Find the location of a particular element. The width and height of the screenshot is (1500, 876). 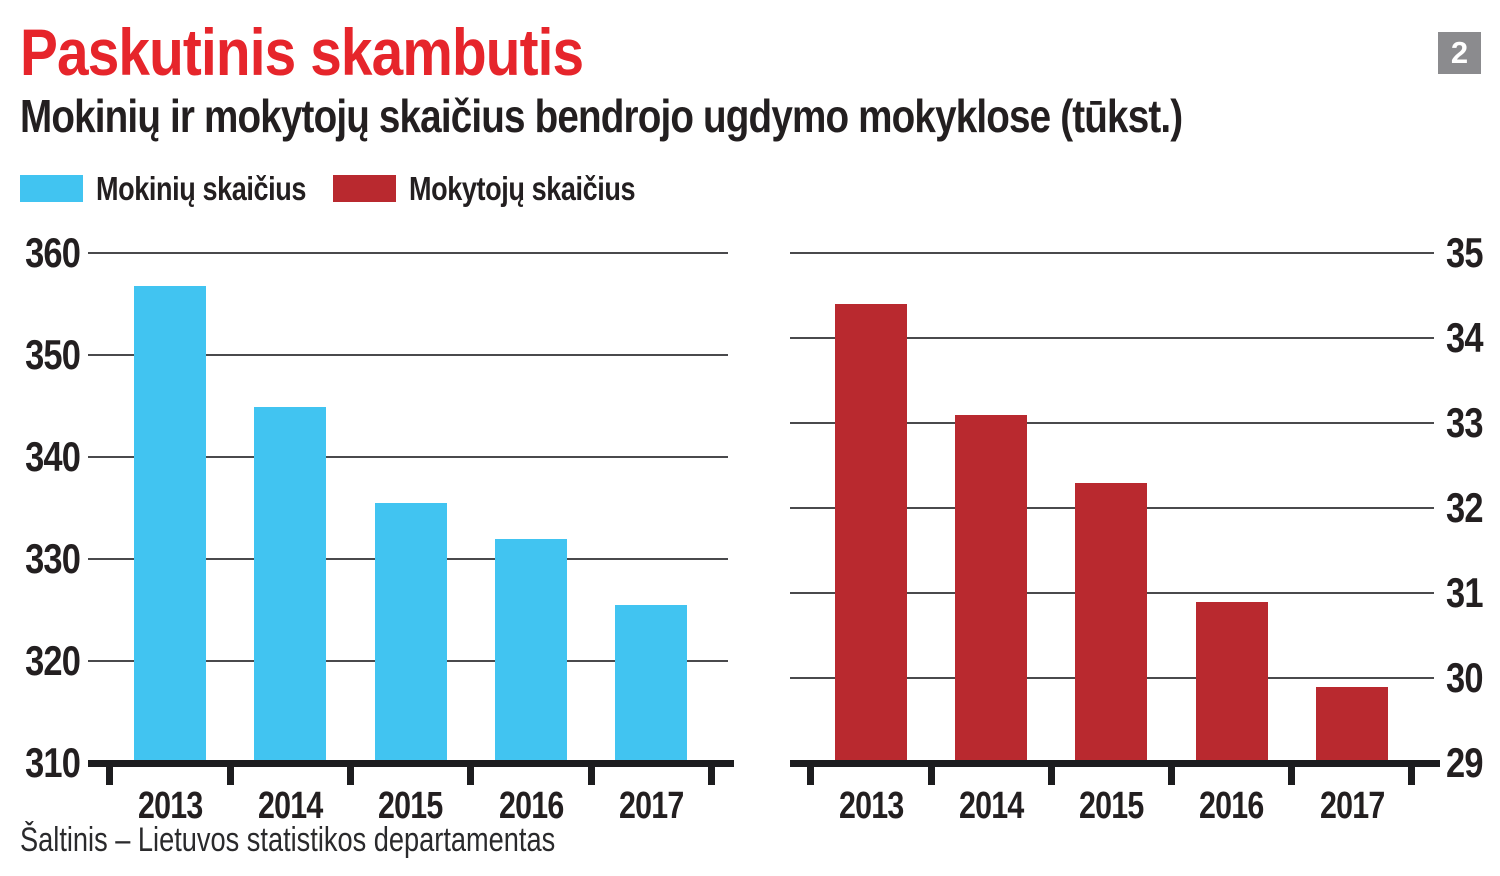

y-axis-label-text: 34 is located at coordinates (1464, 337).